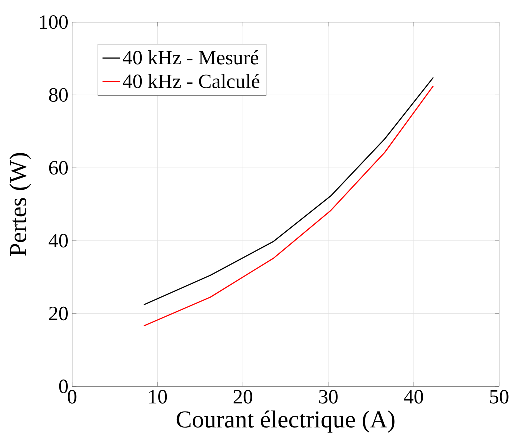  What do you see at coordinates (190, 57) in the screenshot?
I see `legend-label: 40 kHz - Mesuré` at bounding box center [190, 57].